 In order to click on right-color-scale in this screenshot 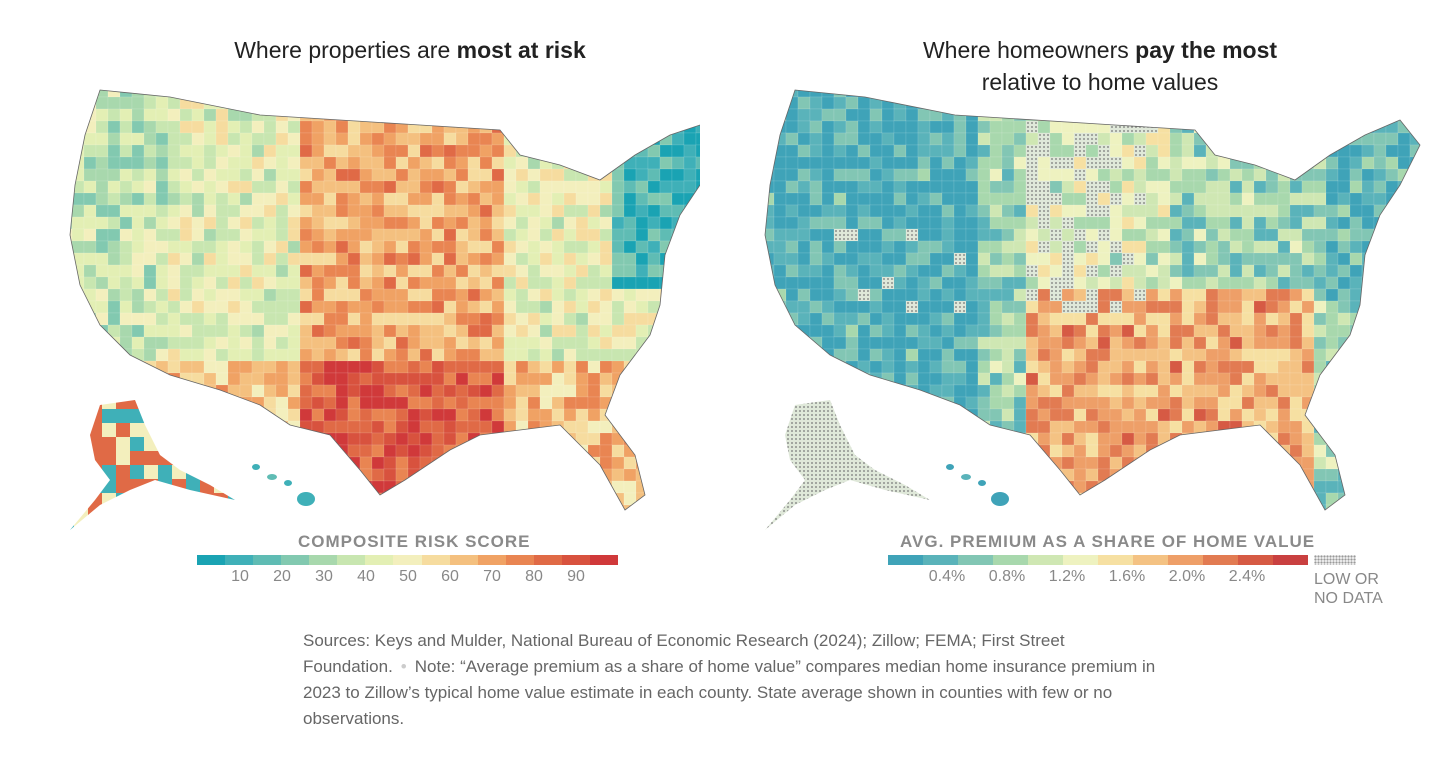, I will do `click(1098, 560)`.